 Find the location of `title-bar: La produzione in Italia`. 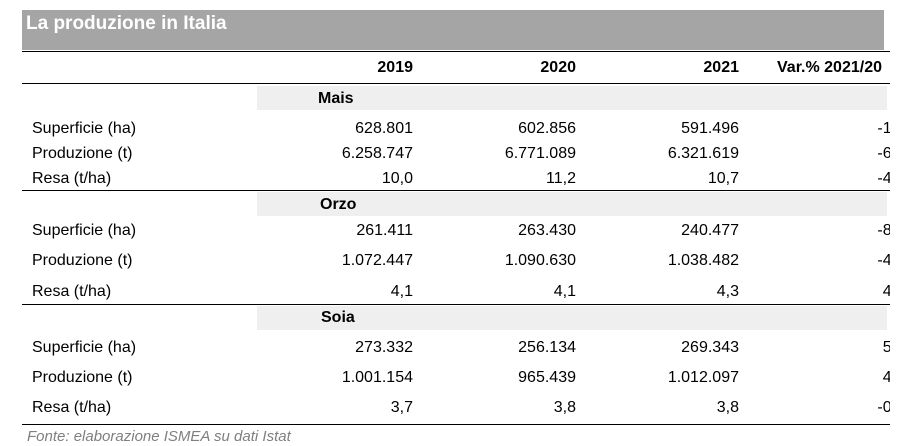

title-bar: La produzione in Italia is located at coordinates (453, 30).